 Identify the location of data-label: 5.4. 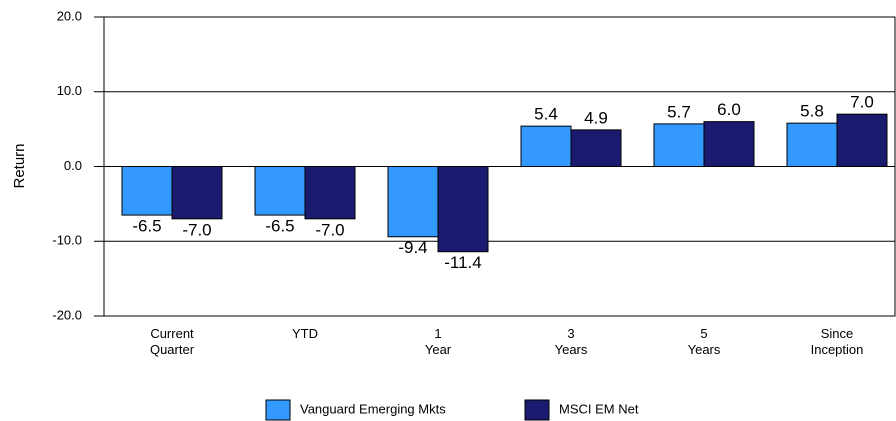
(546, 114).